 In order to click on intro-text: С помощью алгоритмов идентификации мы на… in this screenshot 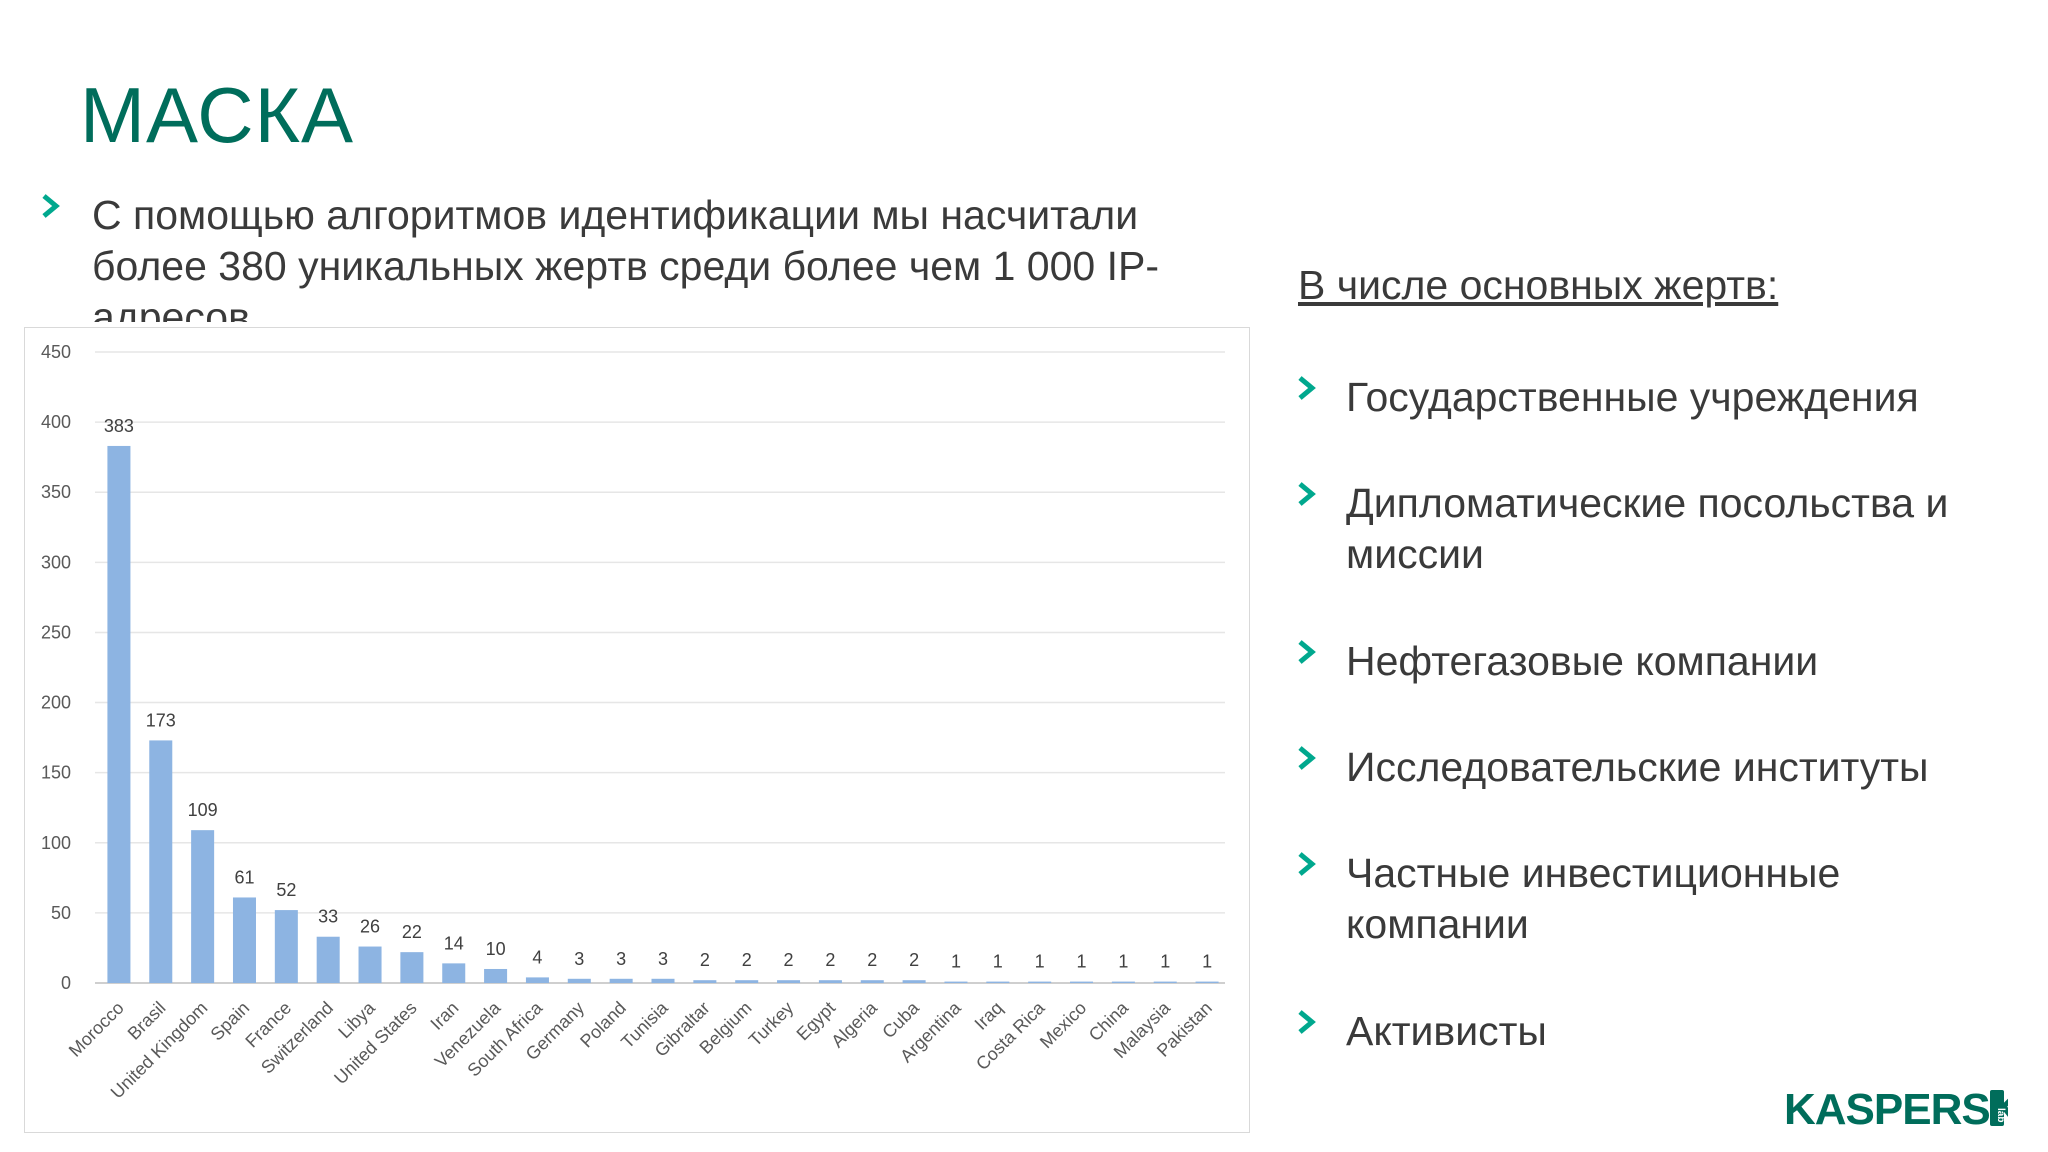, I will do `click(626, 257)`.